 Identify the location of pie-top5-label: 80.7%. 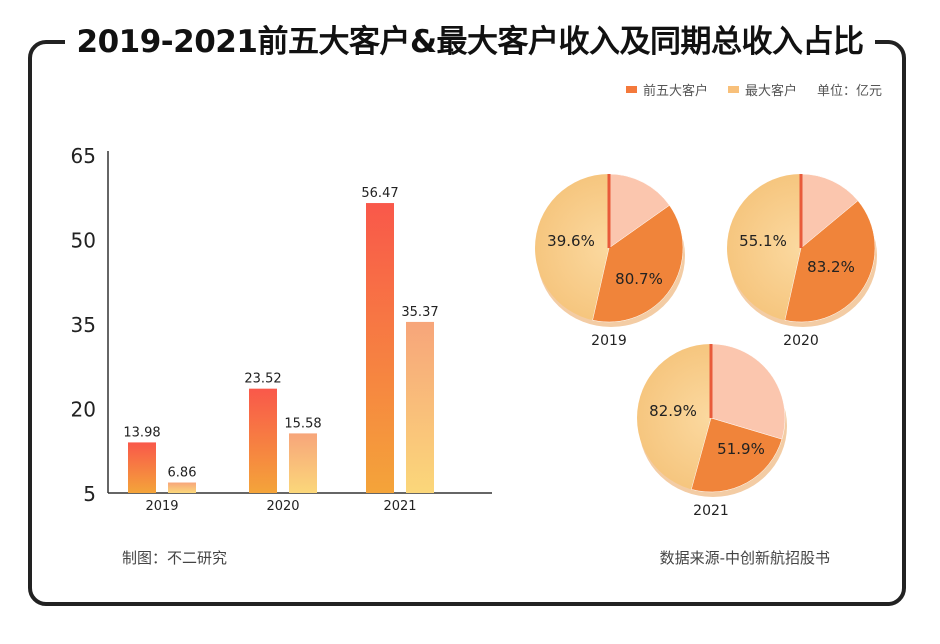
(639, 279).